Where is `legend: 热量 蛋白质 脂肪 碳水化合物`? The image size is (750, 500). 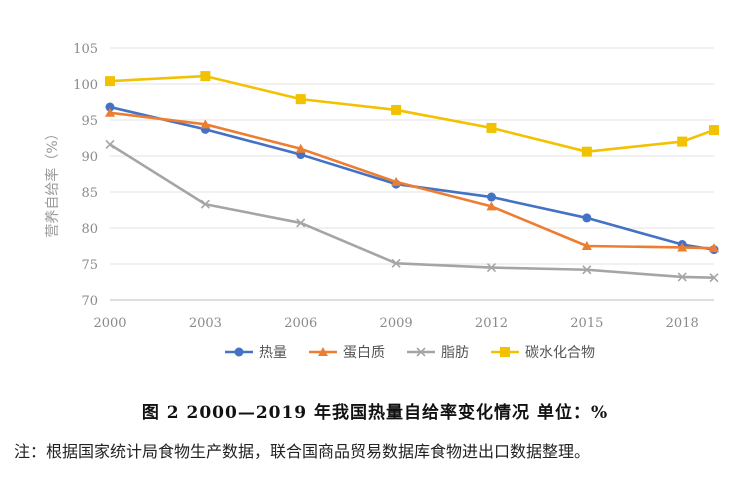 legend: 热量 蛋白质 脂肪 碳水化合物 is located at coordinates (410, 353).